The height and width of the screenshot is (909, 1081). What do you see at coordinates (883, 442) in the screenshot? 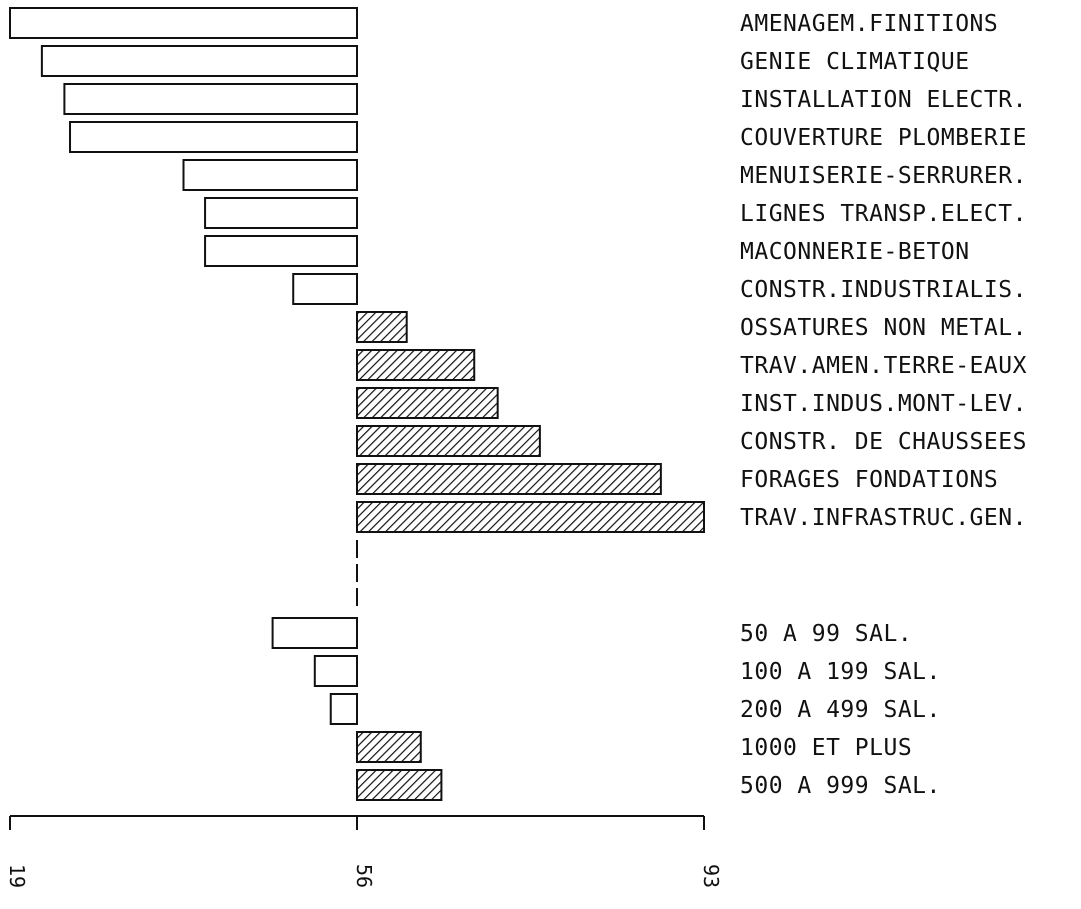
I see `category-label: CONSTR. DE CHAUSSEES` at bounding box center [883, 442].